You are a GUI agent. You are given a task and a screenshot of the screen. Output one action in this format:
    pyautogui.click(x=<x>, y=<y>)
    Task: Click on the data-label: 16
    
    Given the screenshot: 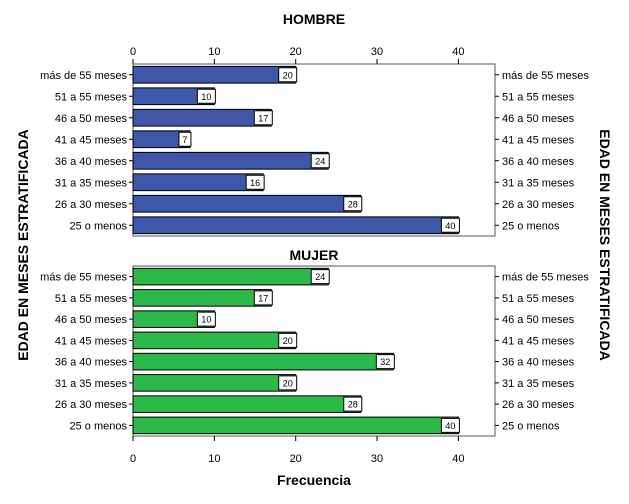 What is the action you would take?
    pyautogui.click(x=255, y=183)
    